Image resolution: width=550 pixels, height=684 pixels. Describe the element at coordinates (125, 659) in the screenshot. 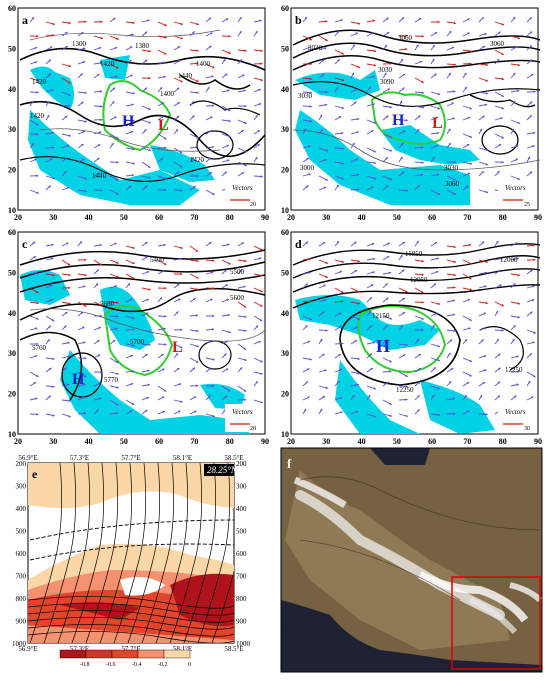

I see `colorbar: -0.8 -0.6 -0.4 -0.2 0` at that location.